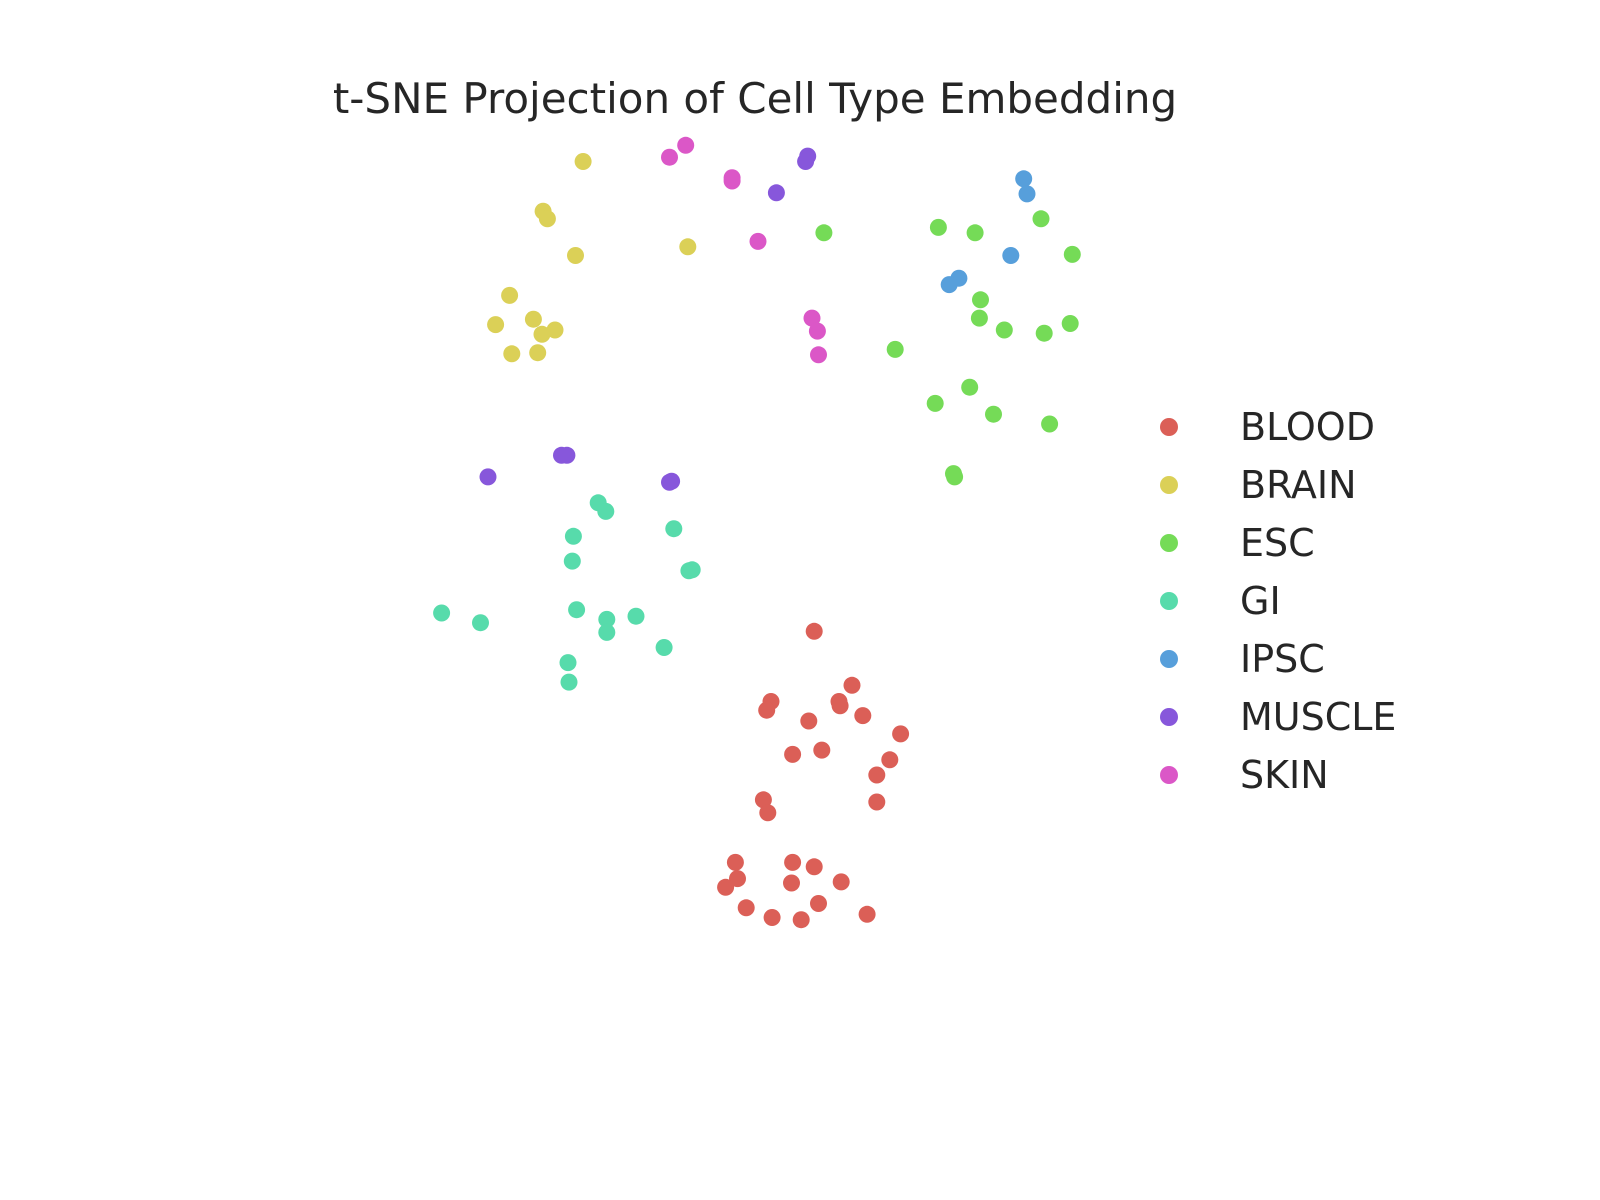  I want to click on series-blood, so click(813, 775).